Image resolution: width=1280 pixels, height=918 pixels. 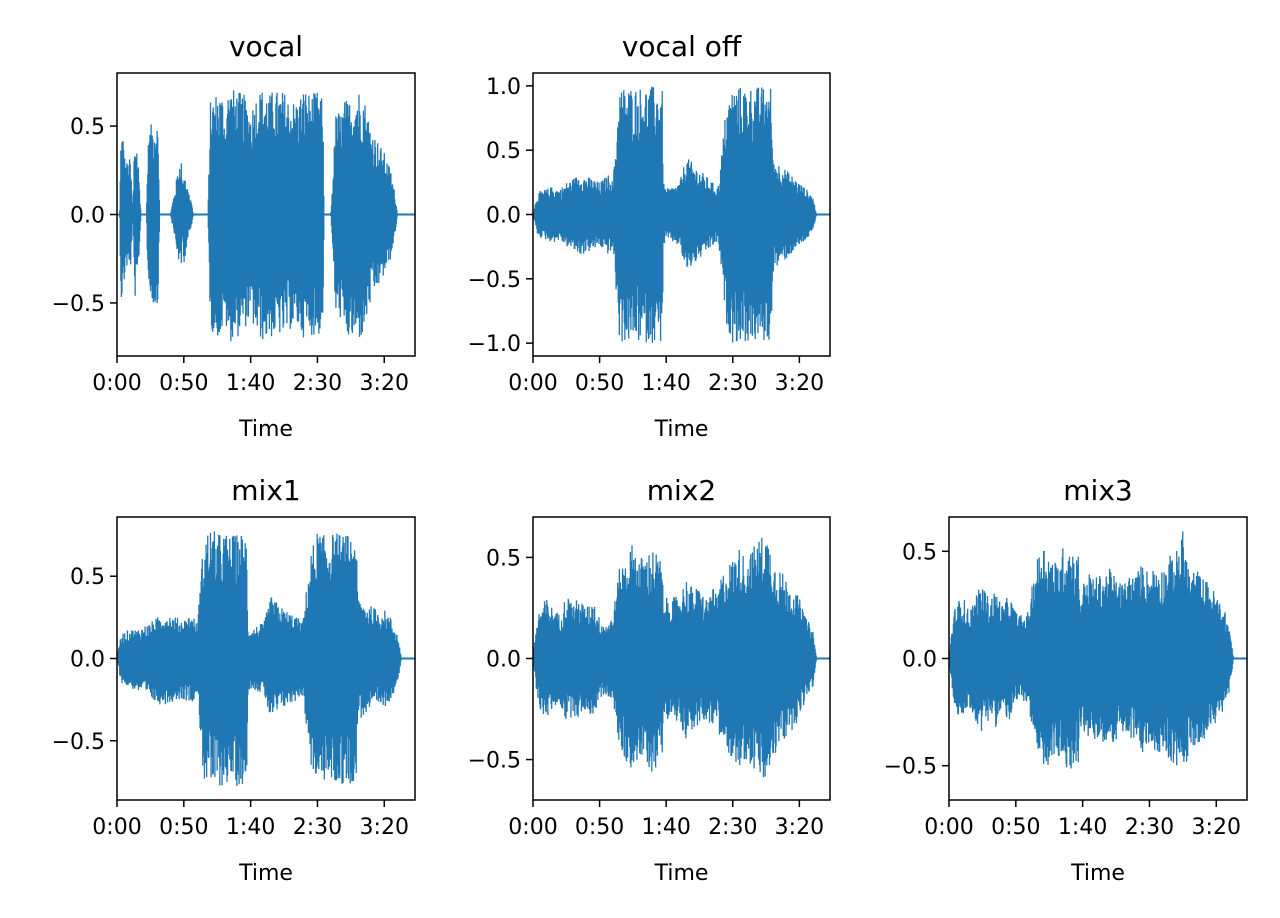 What do you see at coordinates (649, 680) in the screenshot?
I see `subplot-4: mix2 −0.5 0.0 0.5 0:00 0:50 1:40 2:30 3:20 Time` at bounding box center [649, 680].